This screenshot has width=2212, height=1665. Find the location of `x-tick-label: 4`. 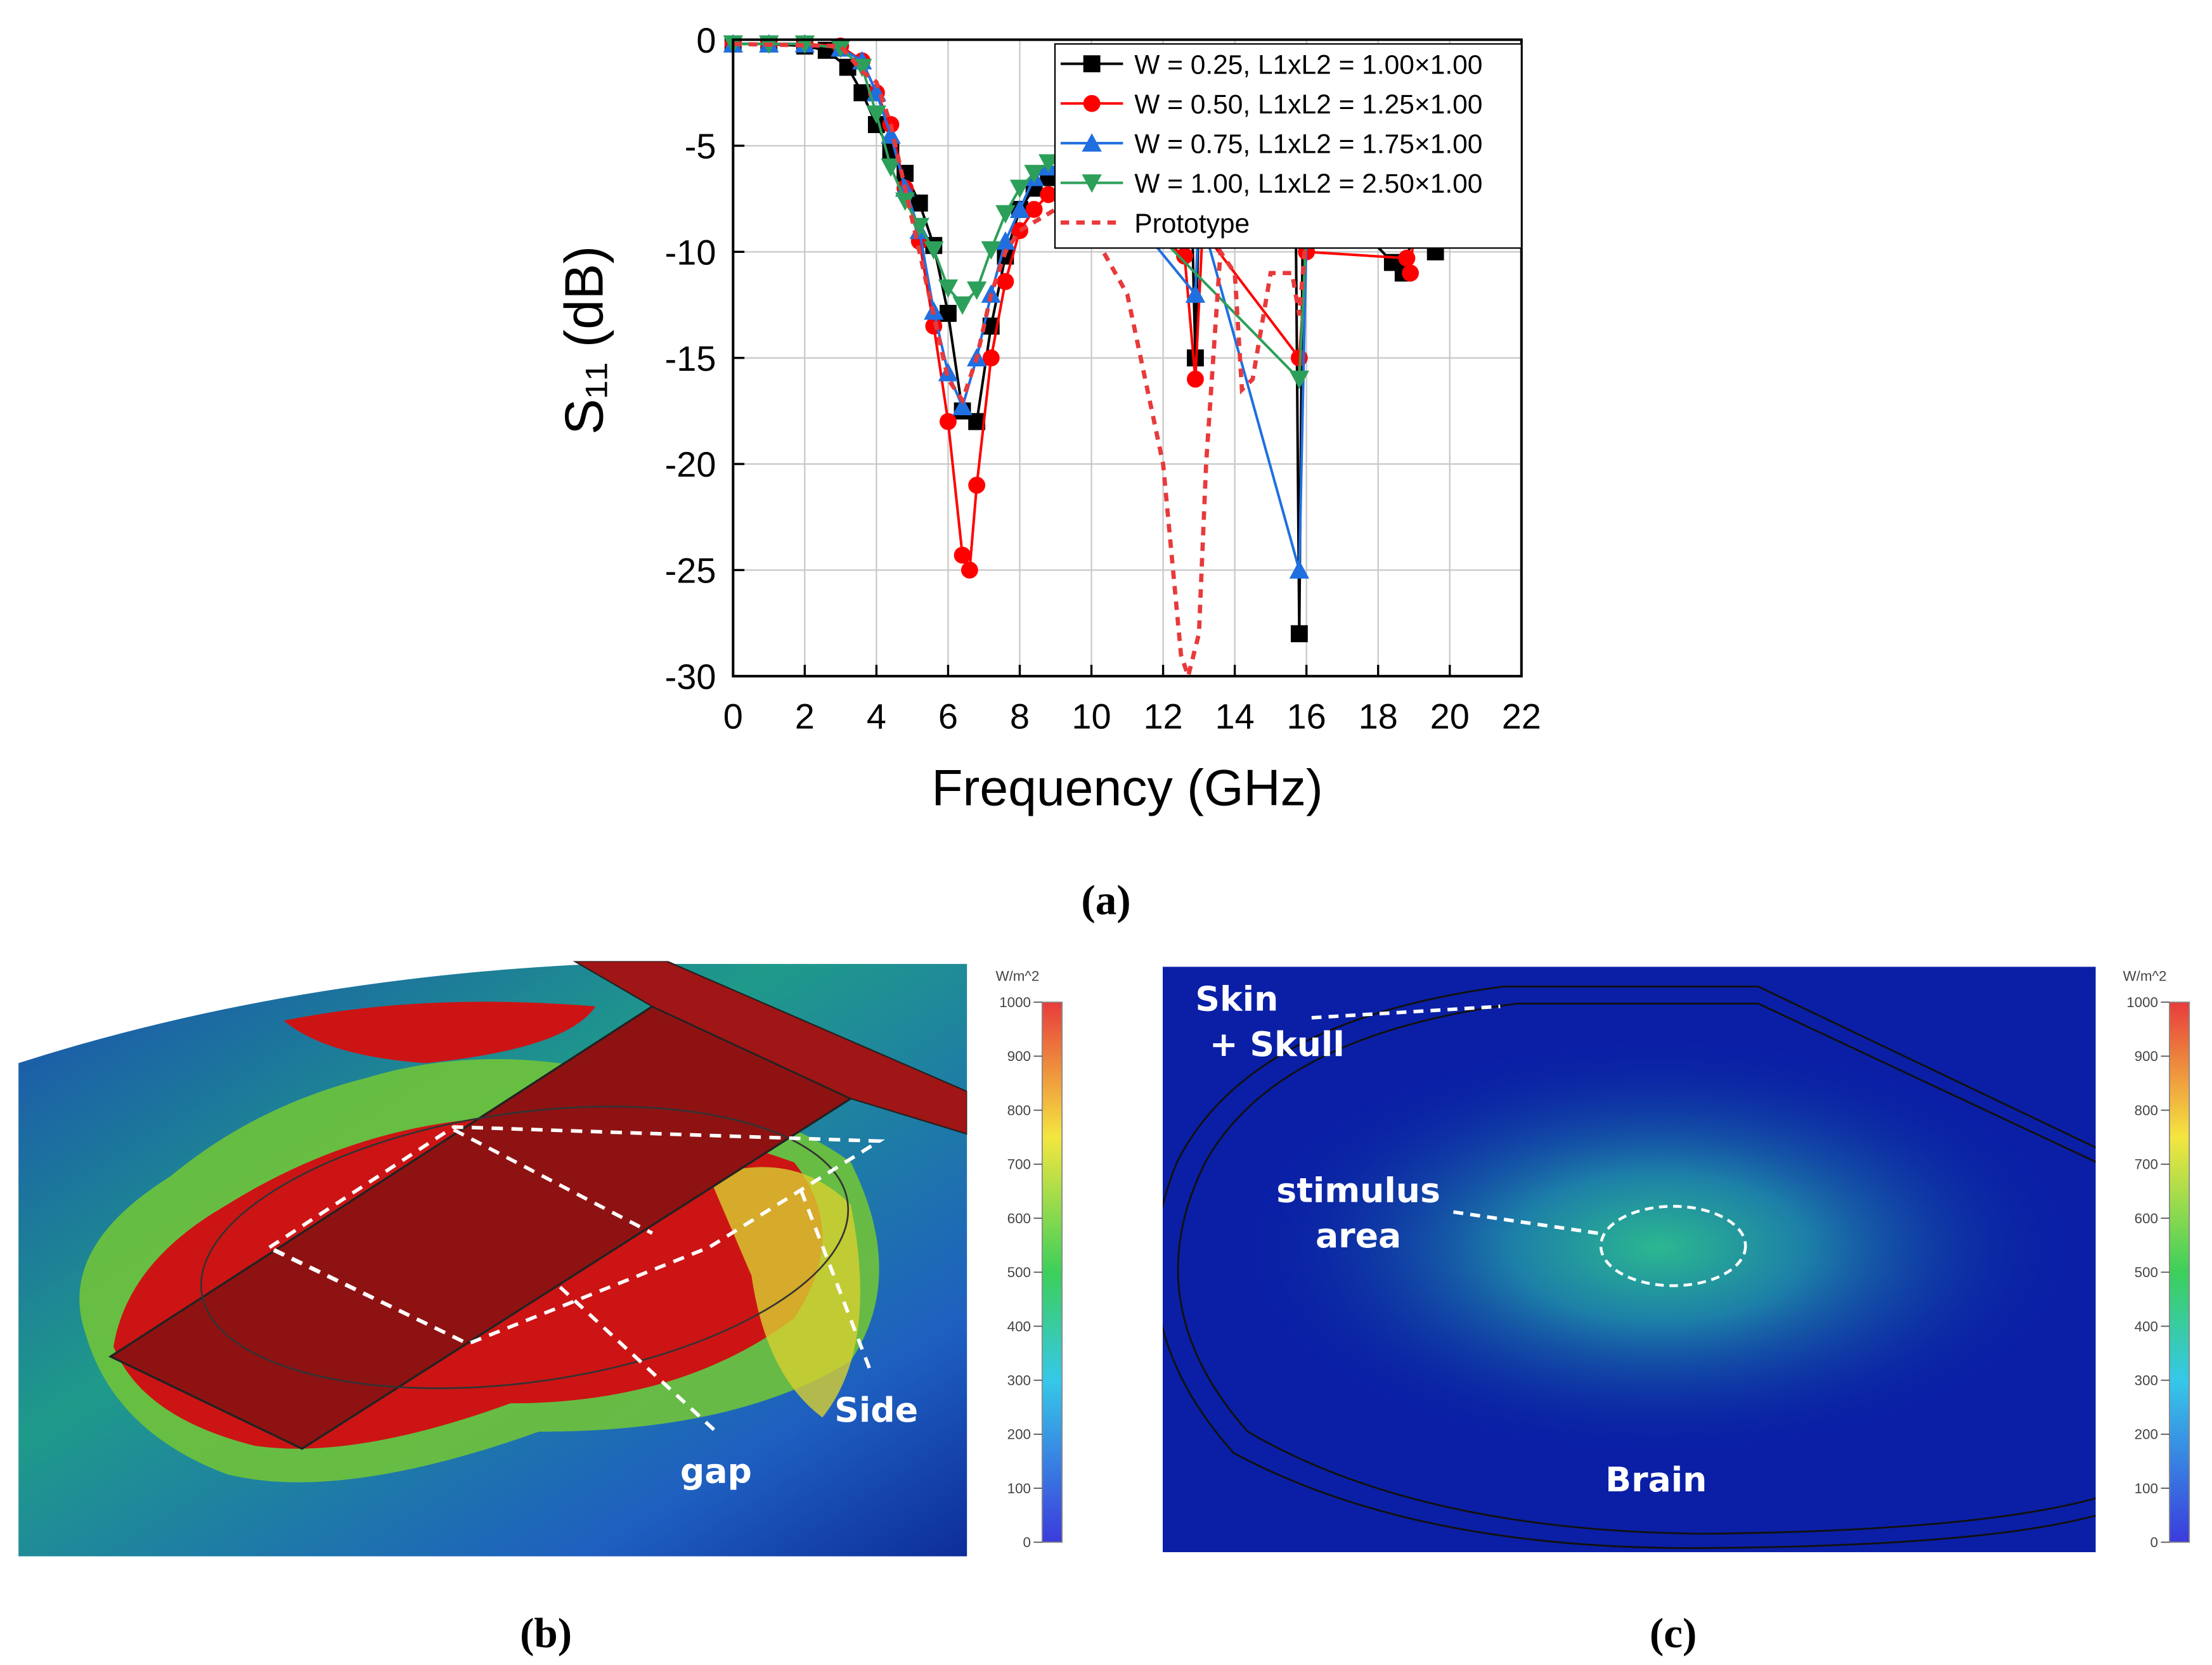

x-tick-label: 4 is located at coordinates (876, 716).